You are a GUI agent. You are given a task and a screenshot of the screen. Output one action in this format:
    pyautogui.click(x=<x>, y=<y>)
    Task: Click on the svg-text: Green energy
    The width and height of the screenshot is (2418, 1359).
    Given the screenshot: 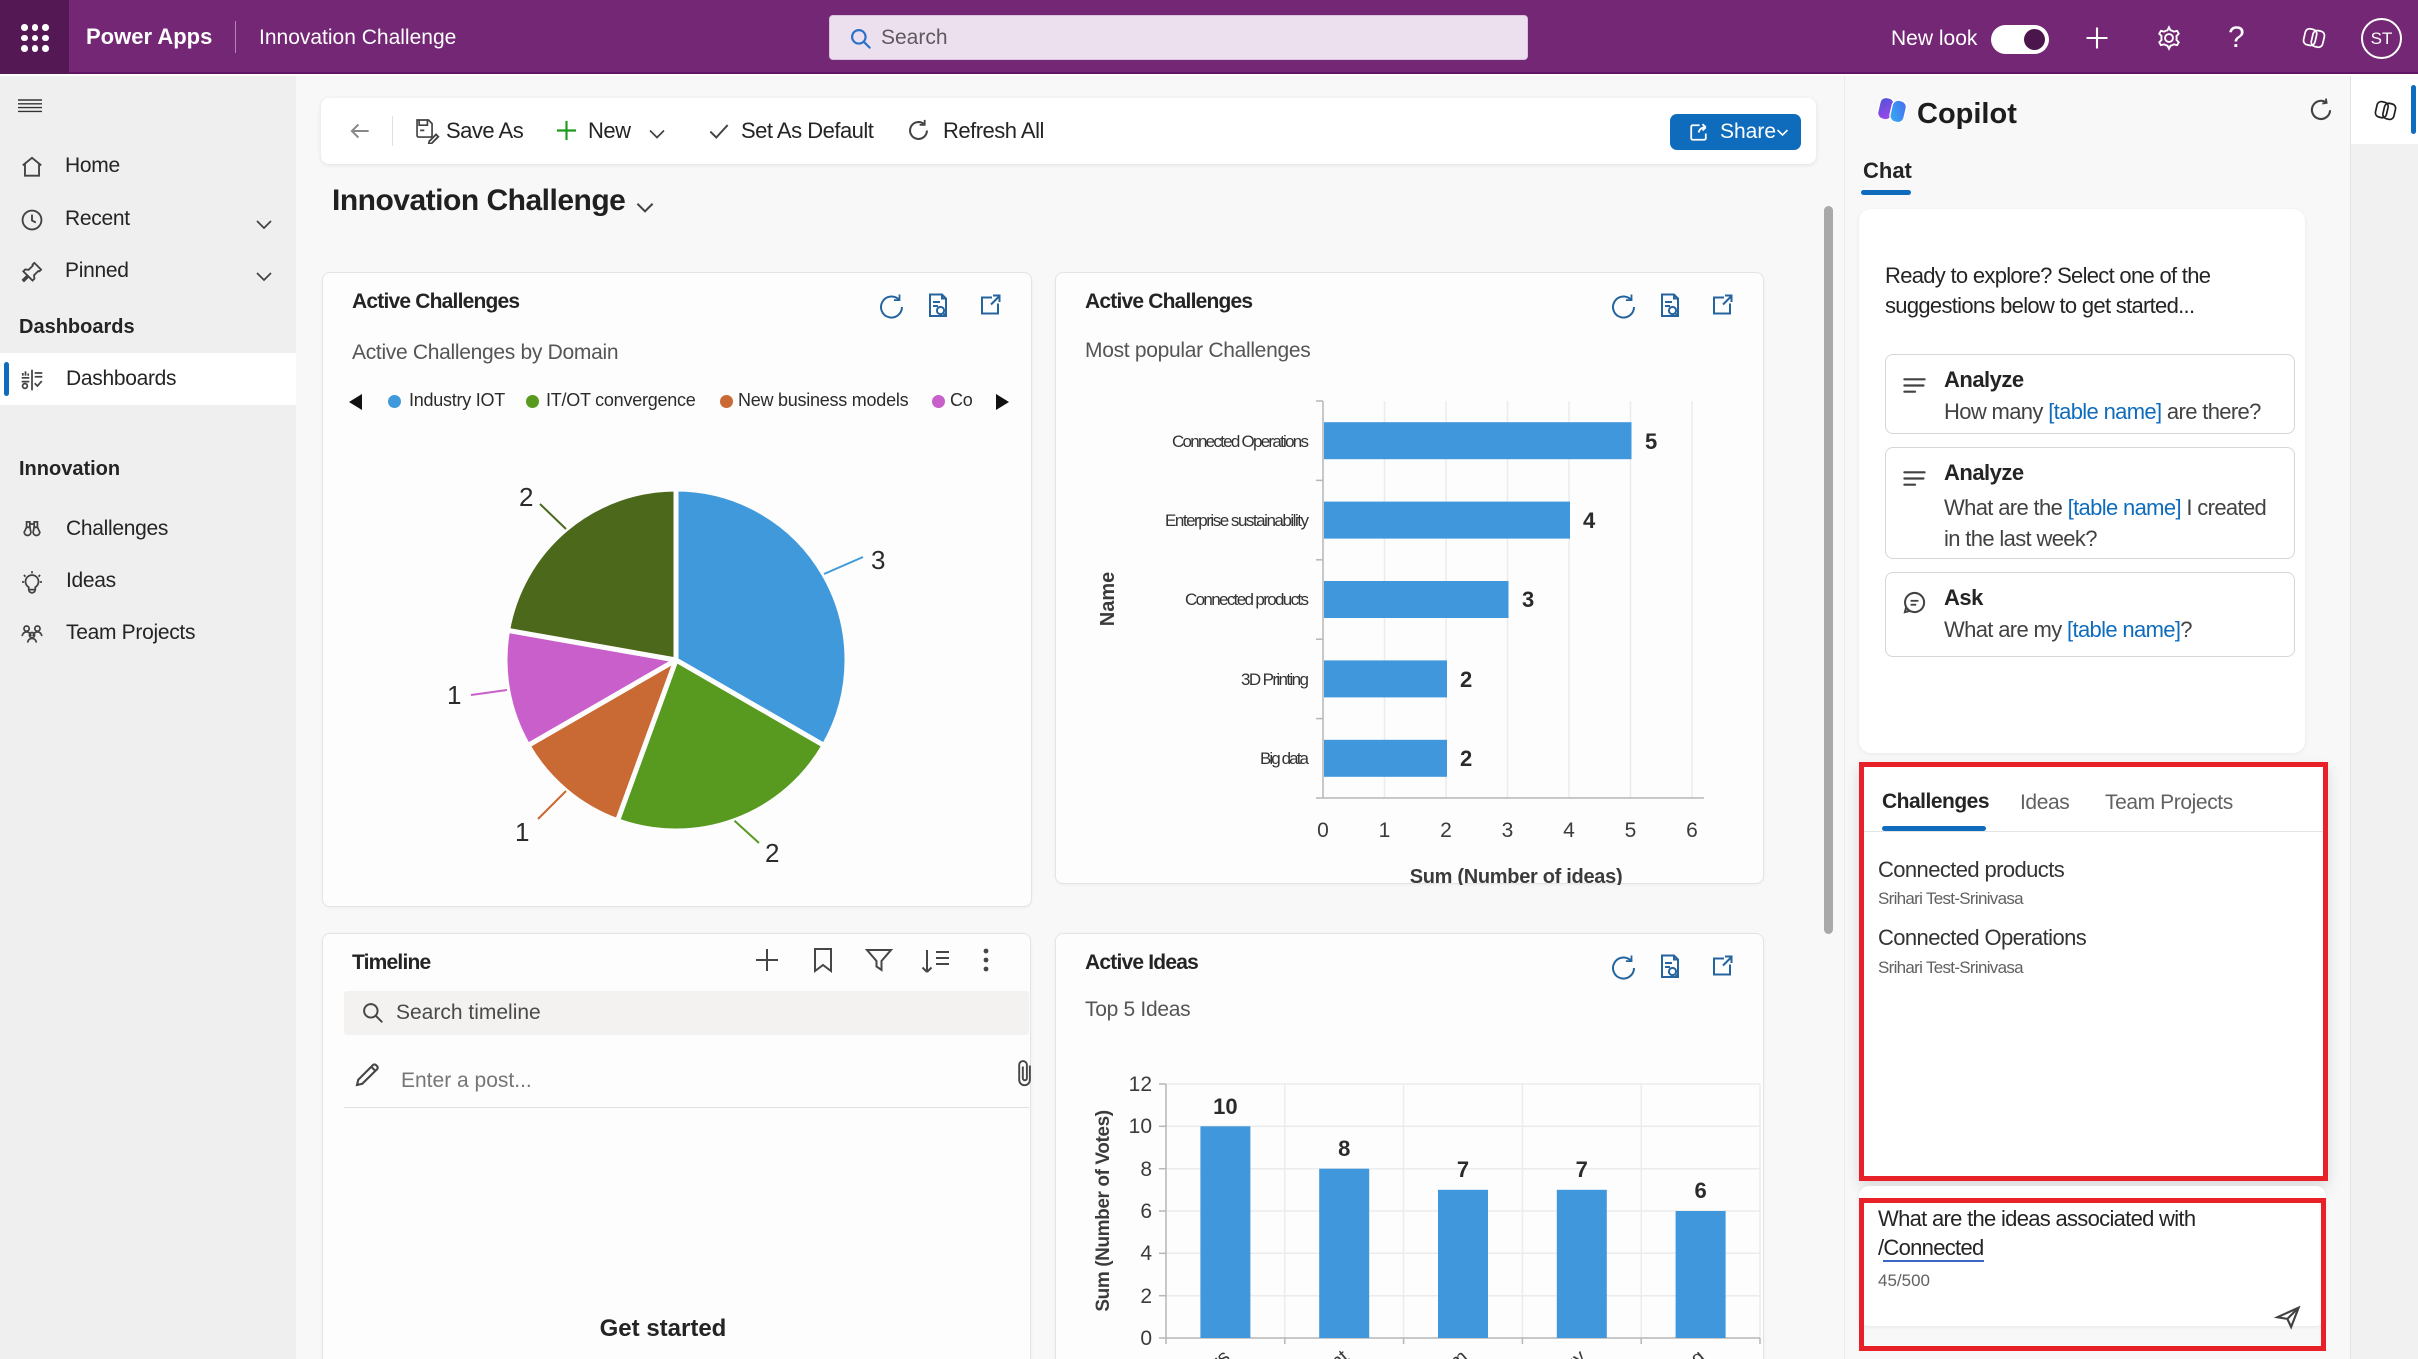 What is the action you would take?
    pyautogui.click(x=1536, y=1352)
    